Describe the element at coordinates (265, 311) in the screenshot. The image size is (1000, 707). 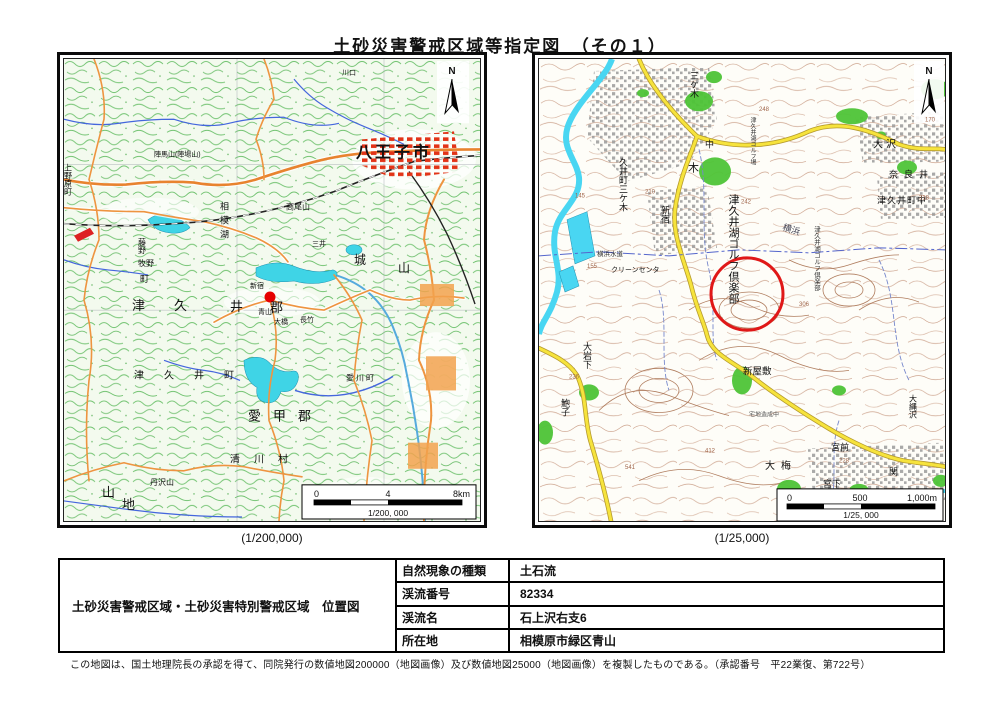
I see `map-label: 青山` at that location.